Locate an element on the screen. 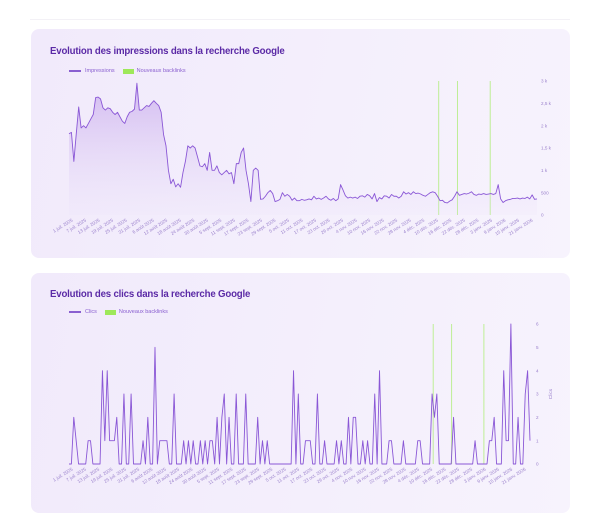 The image size is (600, 513). y-tick-label: 3 k is located at coordinates (544, 81).